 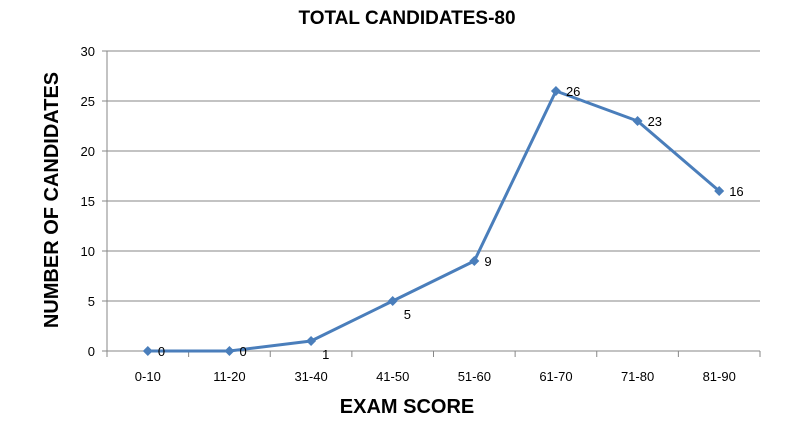 I want to click on x-tick-label: 11-20, so click(x=229, y=376).